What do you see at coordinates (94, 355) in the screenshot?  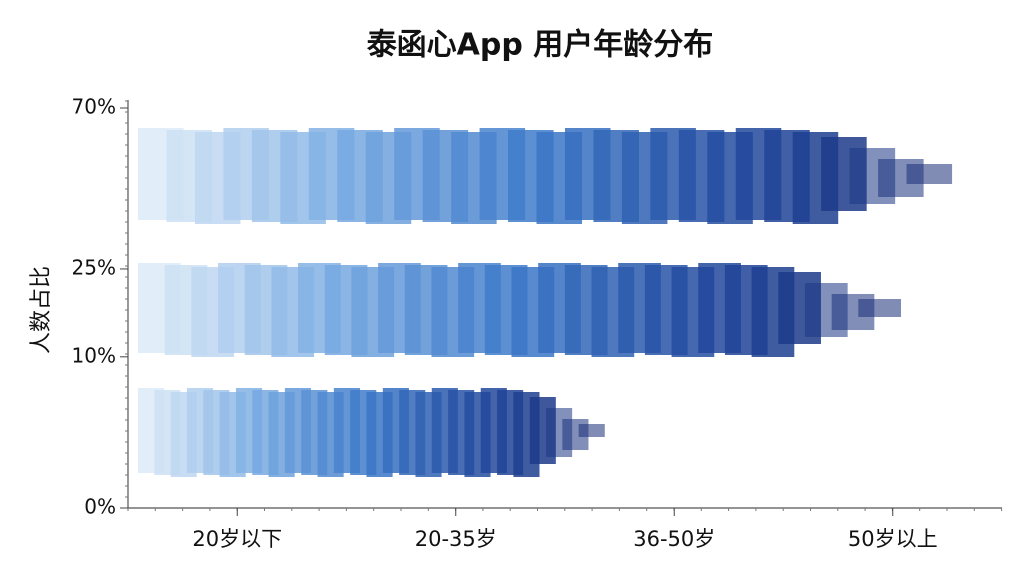 I see `y-tick-label: 10%` at bounding box center [94, 355].